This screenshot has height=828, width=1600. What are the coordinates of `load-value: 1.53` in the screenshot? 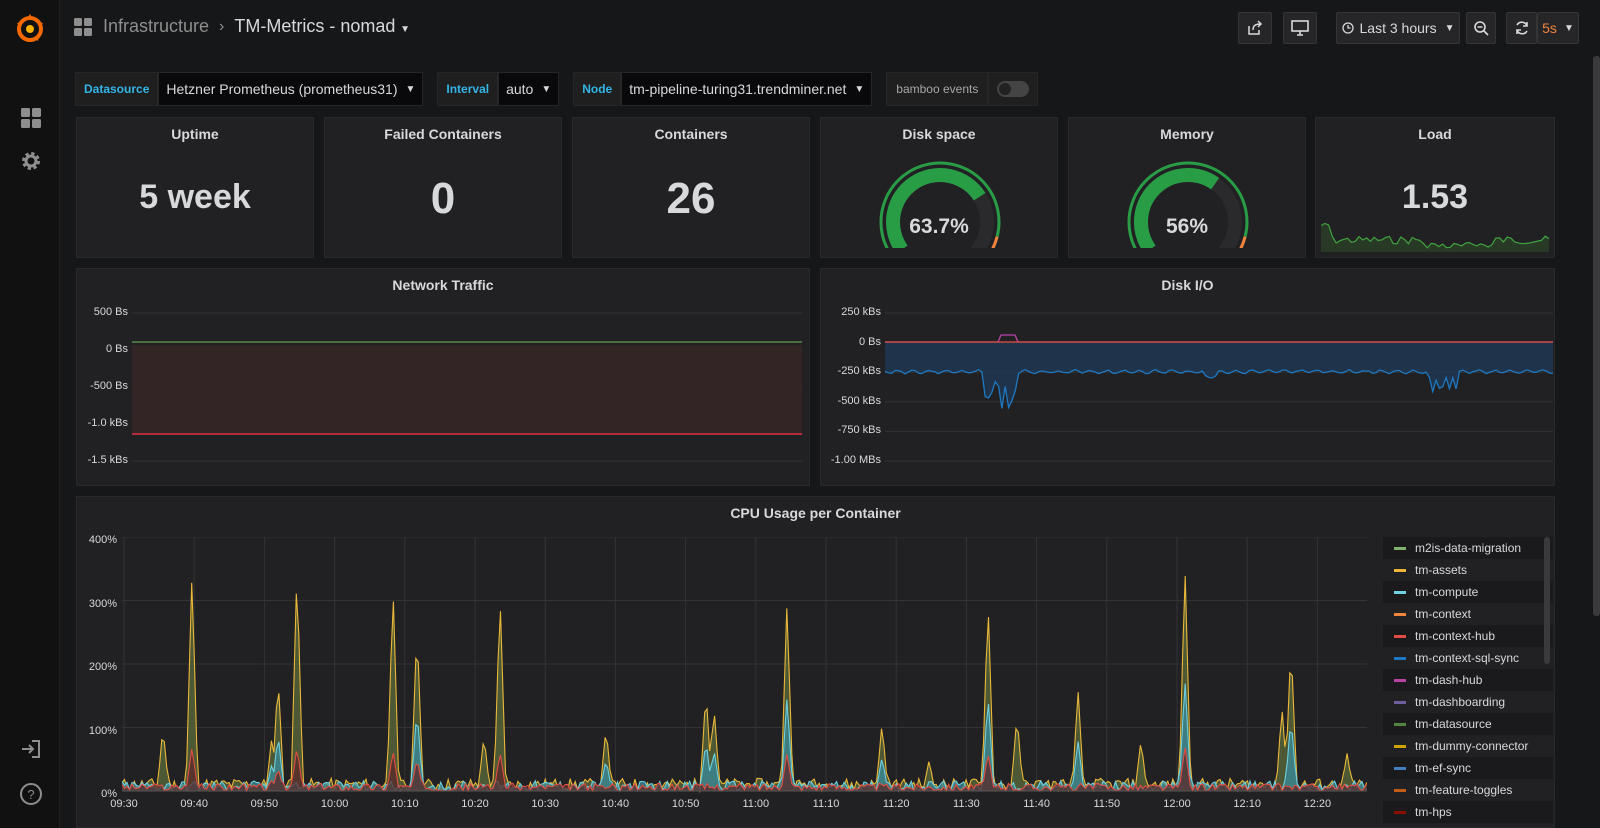 It's located at (1435, 197).